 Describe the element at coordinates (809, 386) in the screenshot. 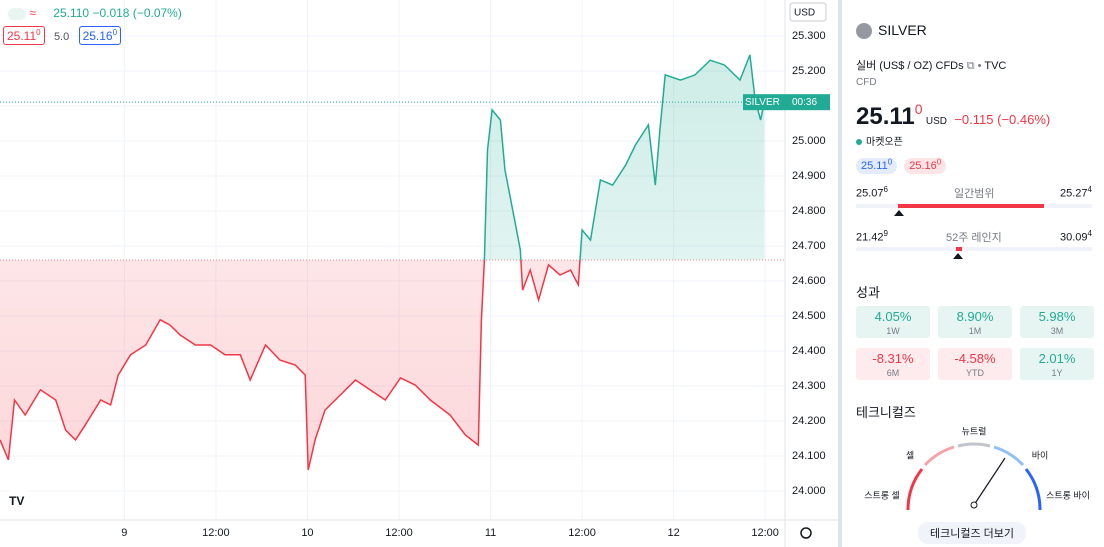

I see `y-tick-label: 24.300` at that location.